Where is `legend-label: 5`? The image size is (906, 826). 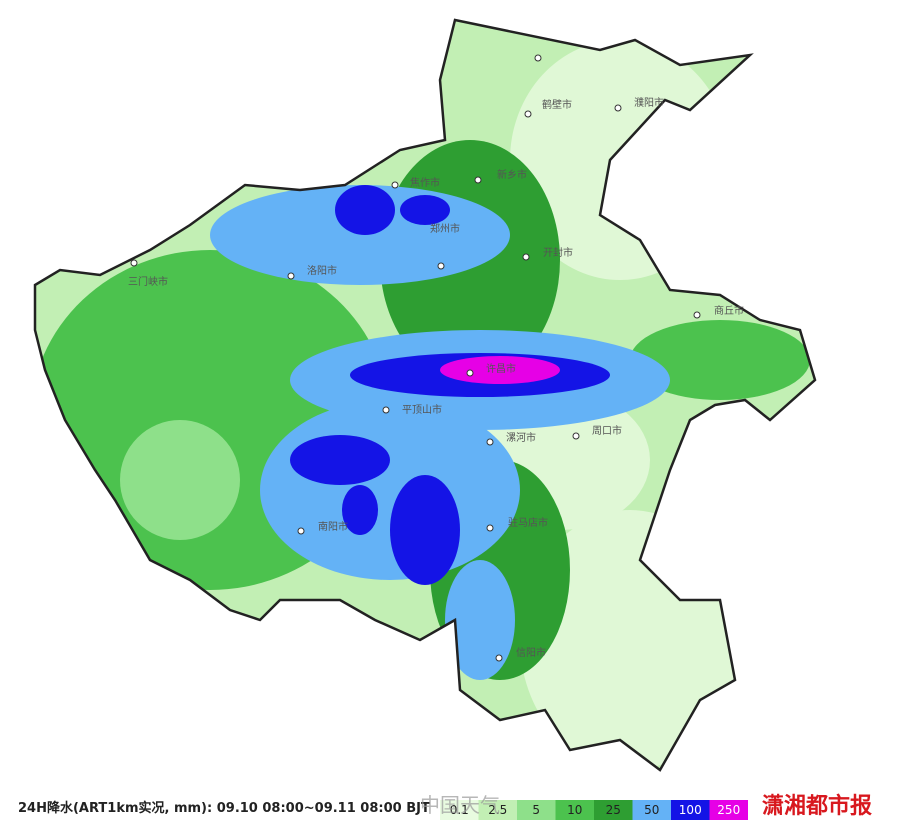
legend-label: 5 is located at coordinates (536, 810).